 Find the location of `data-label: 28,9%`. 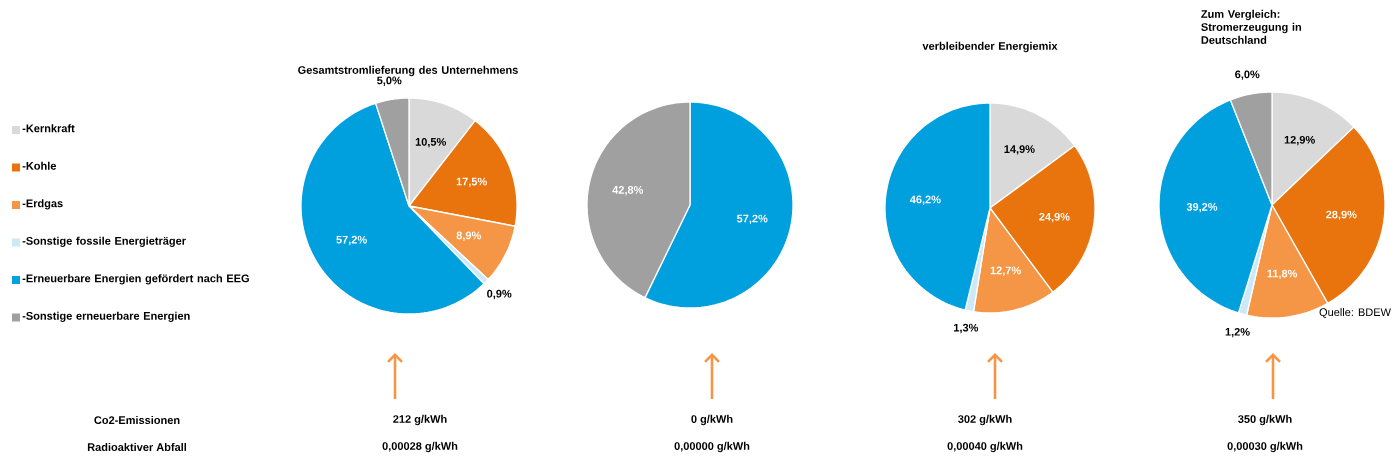

data-label: 28,9% is located at coordinates (1341, 215).